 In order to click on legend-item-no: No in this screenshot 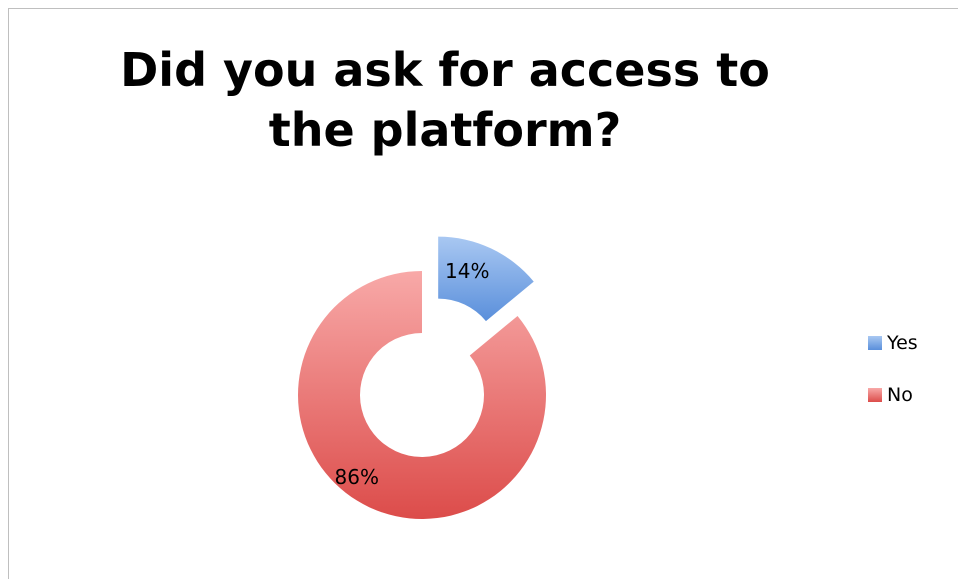, I will do `click(893, 395)`.